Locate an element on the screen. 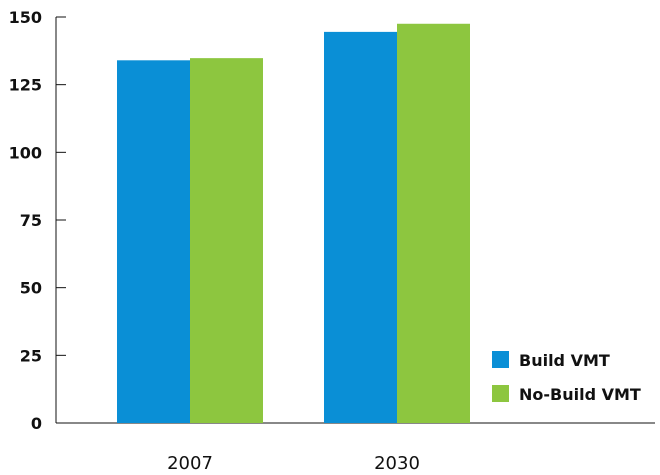  x-category-label: 2007 is located at coordinates (190, 463).